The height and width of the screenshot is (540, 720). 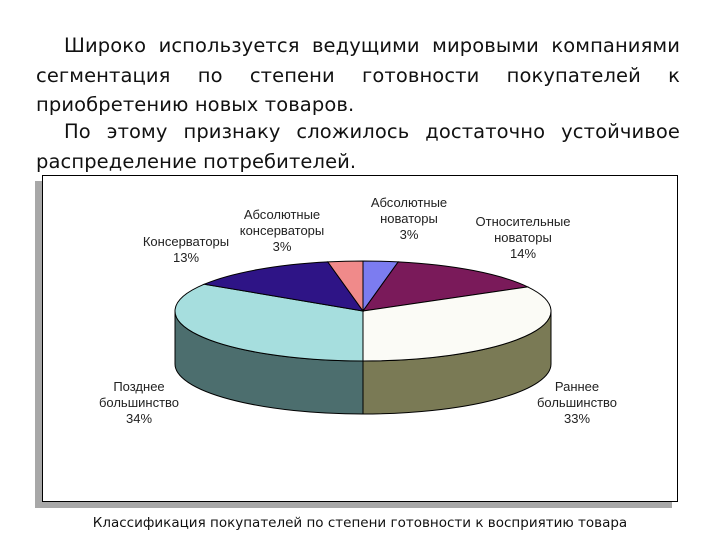 What do you see at coordinates (409, 218) in the screenshot?
I see `pie-label-0: Абсолютные новаторы 3%` at bounding box center [409, 218].